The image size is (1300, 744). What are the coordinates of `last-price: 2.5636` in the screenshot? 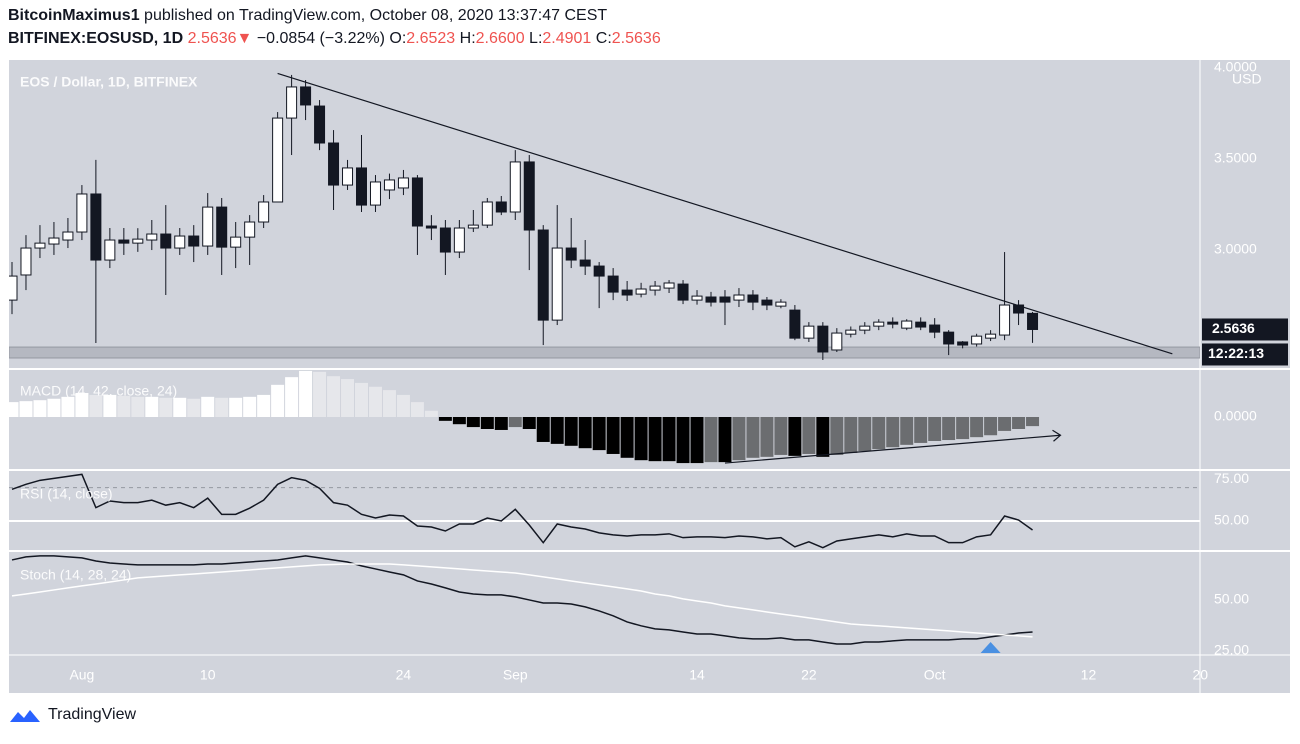 It's located at (212, 38).